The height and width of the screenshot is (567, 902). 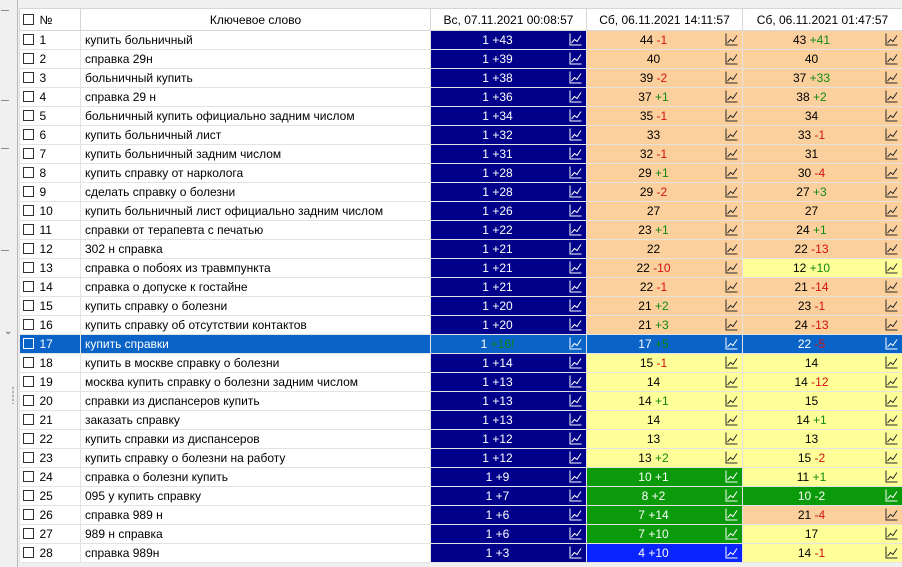 I want to click on position-cell: 37 +1, so click(x=664, y=97).